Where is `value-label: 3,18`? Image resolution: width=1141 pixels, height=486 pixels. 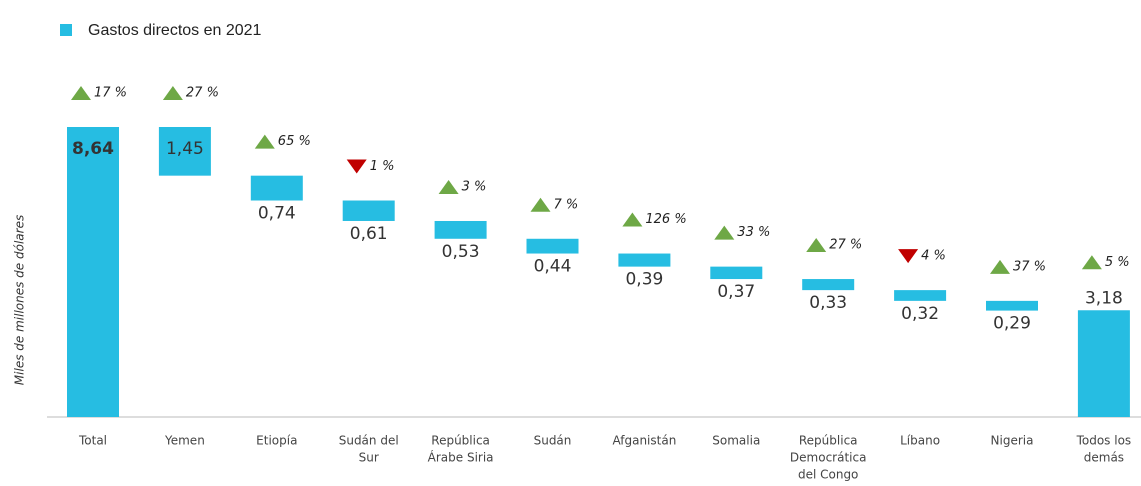 value-label: 3,18 is located at coordinates (1104, 298).